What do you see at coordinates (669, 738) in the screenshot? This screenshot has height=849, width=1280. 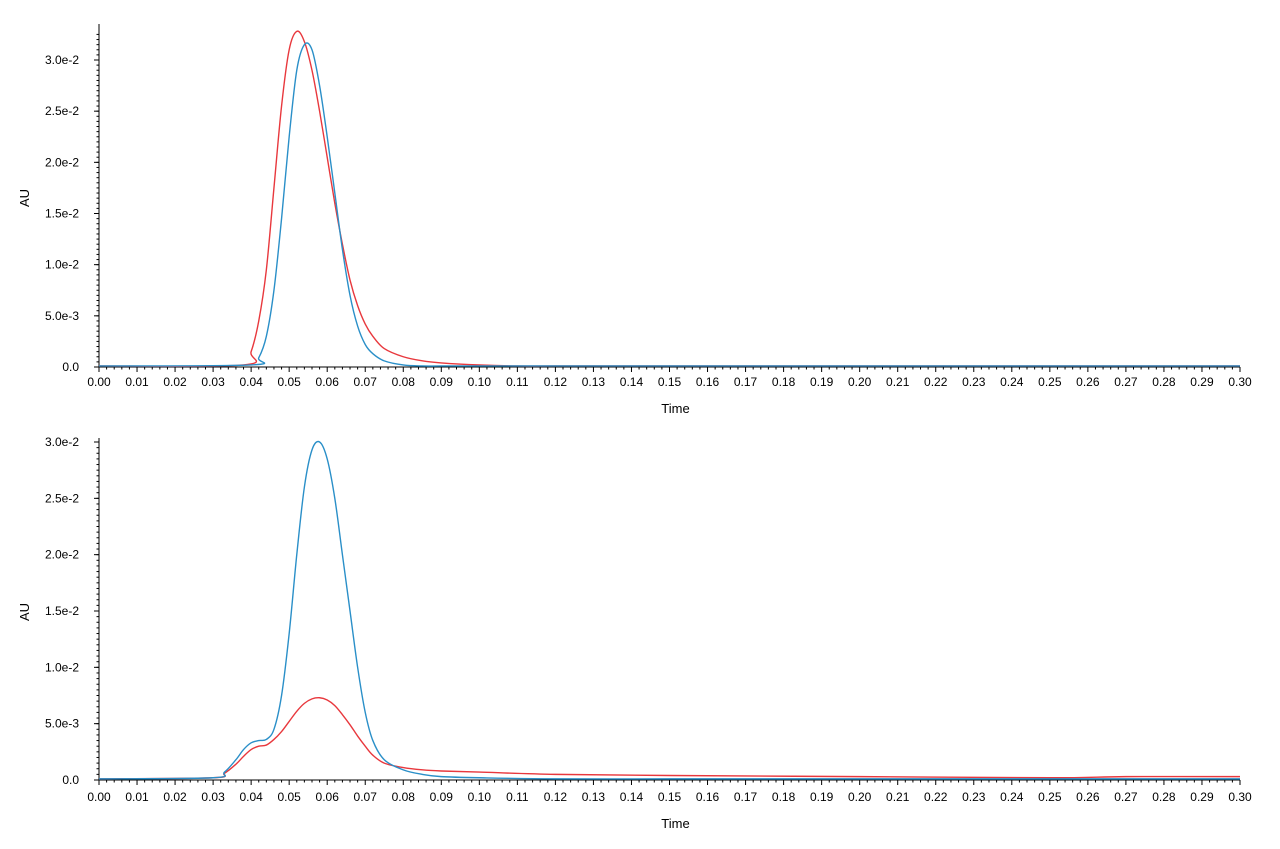 I see `red-trace-line` at bounding box center [669, 738].